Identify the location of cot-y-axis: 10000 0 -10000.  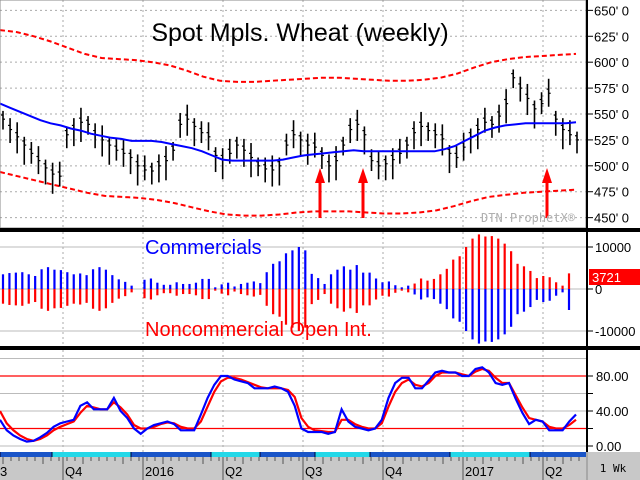
(611, 289).